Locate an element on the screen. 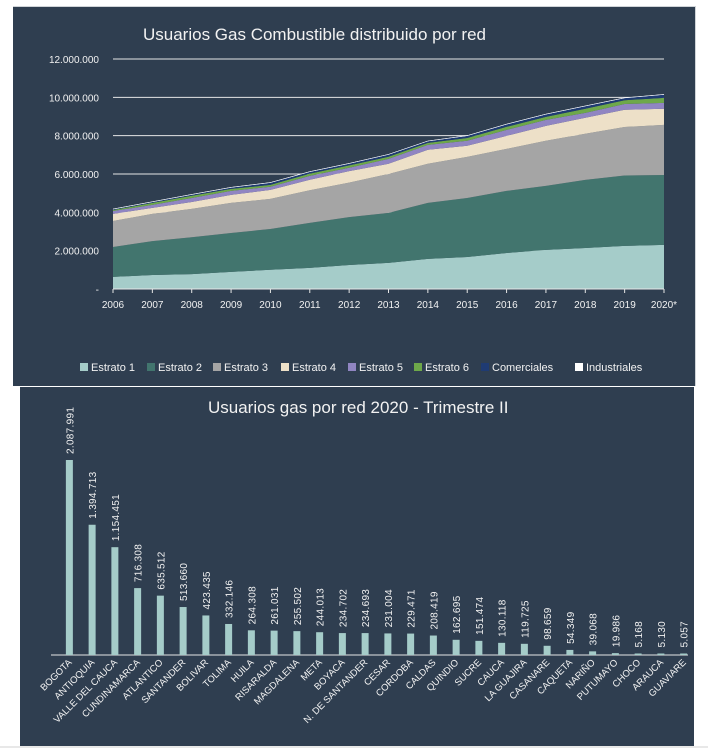  x-tick-label: 2020* is located at coordinates (664, 305).